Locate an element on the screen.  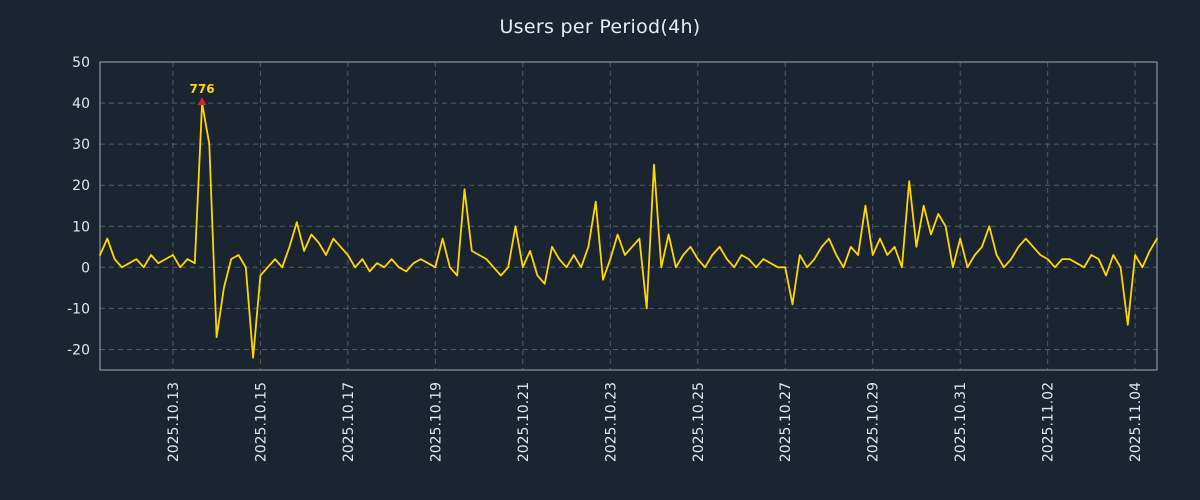
x-tick-label: 2025.10.17 is located at coordinates (349, 422).